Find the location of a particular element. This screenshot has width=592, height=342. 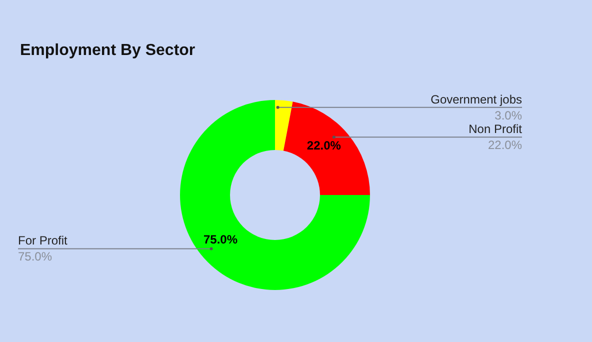

slice-label: Non Profit is located at coordinates (495, 129).